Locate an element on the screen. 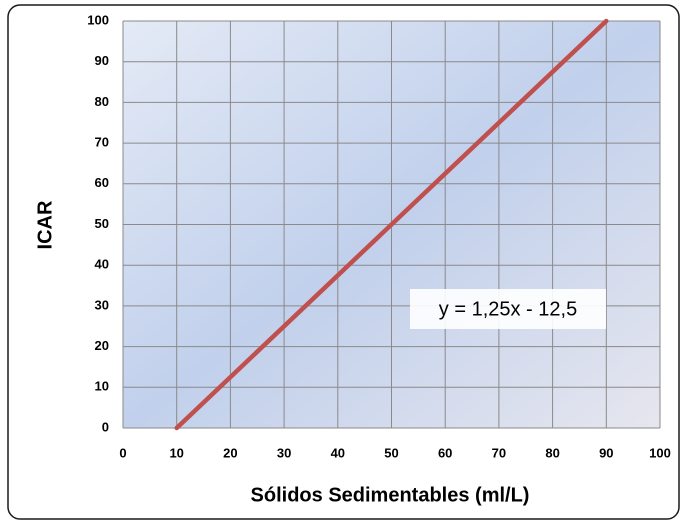 This screenshot has height=527, width=686. y-tick-label: 0 is located at coordinates (105, 426).